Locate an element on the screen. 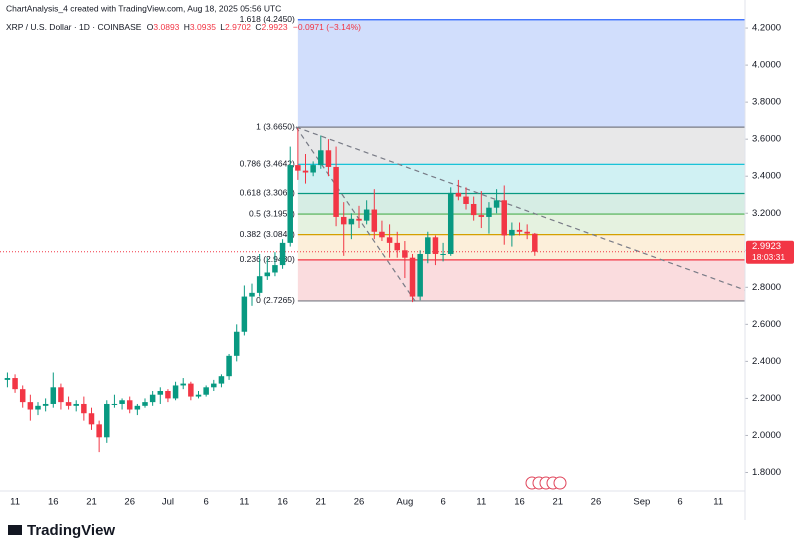 The height and width of the screenshot is (551, 800). ohlc-key: L is located at coordinates (222, 27).